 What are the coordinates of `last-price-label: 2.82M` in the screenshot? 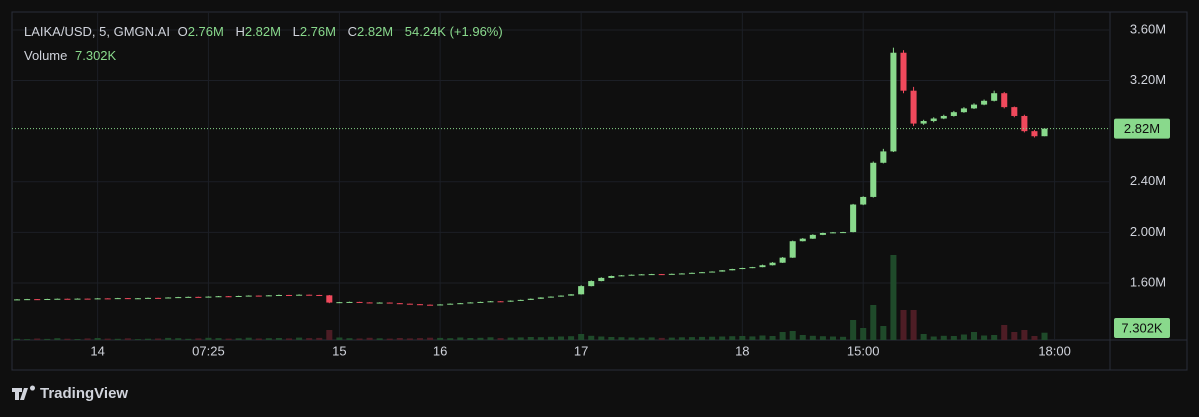 It's located at (1142, 128).